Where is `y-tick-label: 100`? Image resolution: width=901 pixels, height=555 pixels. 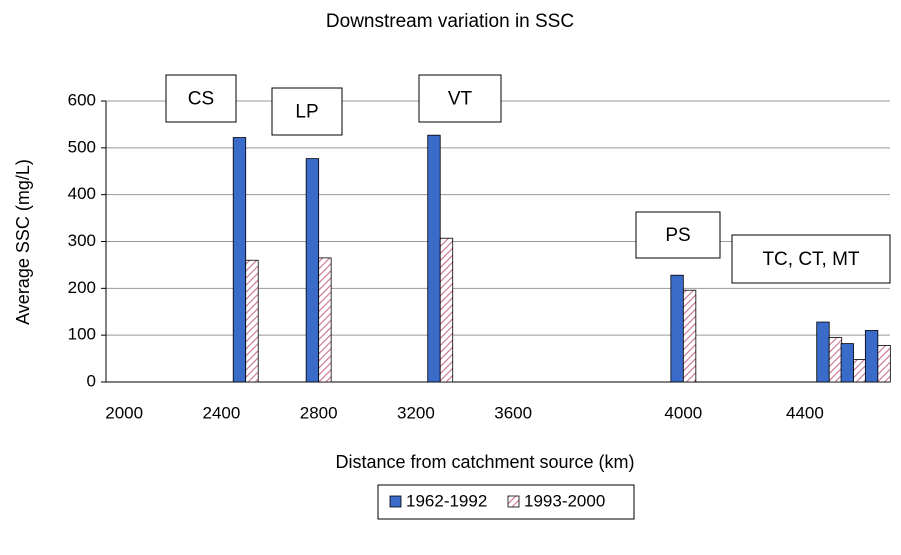 y-tick-label: 100 is located at coordinates (82, 334).